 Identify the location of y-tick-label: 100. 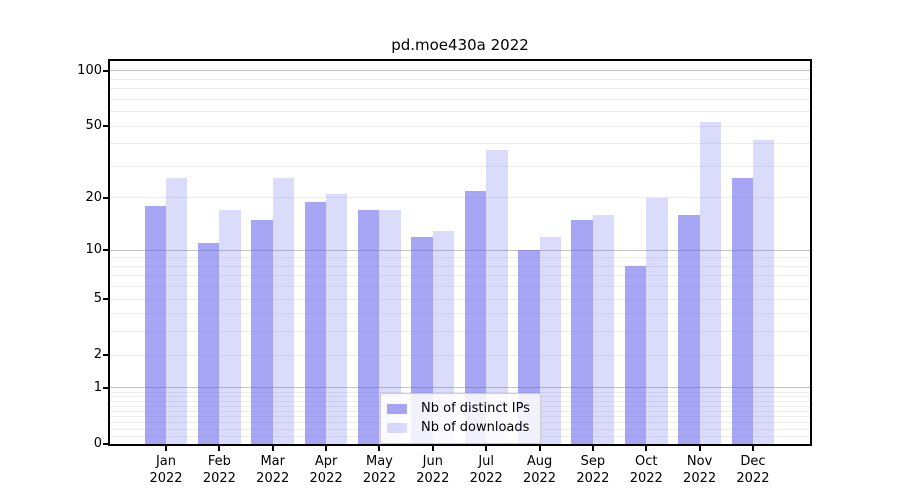
(89, 70).